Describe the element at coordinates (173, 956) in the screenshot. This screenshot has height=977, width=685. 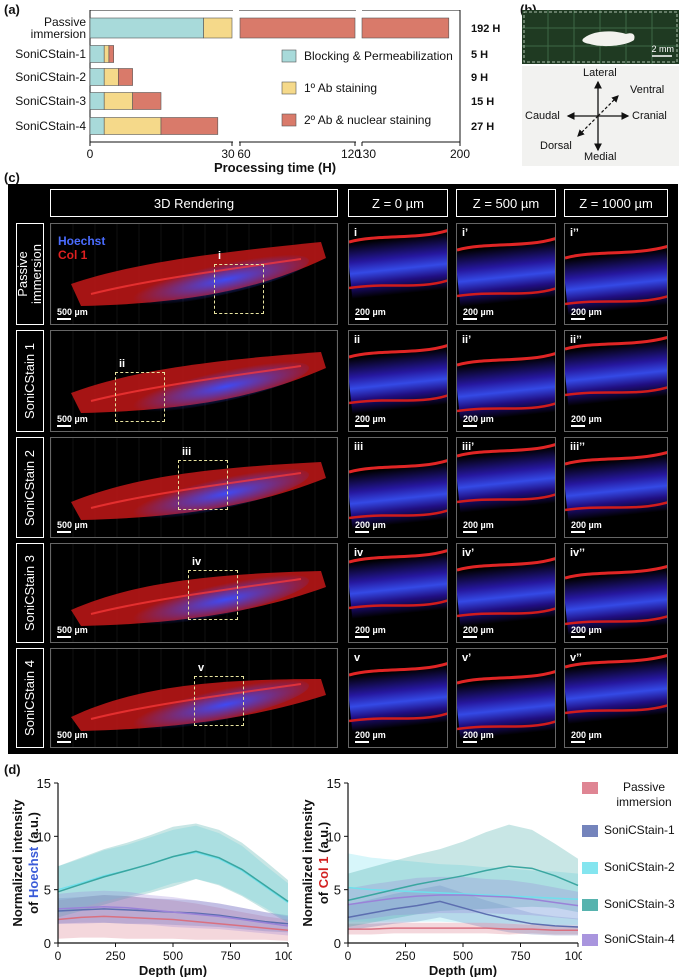
I see `xtick-label-1-500: 500` at that location.